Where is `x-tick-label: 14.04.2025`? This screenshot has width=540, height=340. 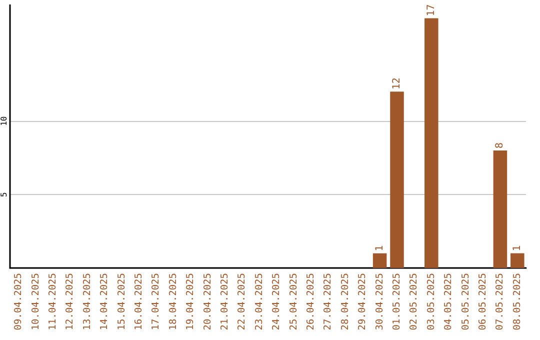 x-tick-label: 14.04.2025 is located at coordinates (104, 301).